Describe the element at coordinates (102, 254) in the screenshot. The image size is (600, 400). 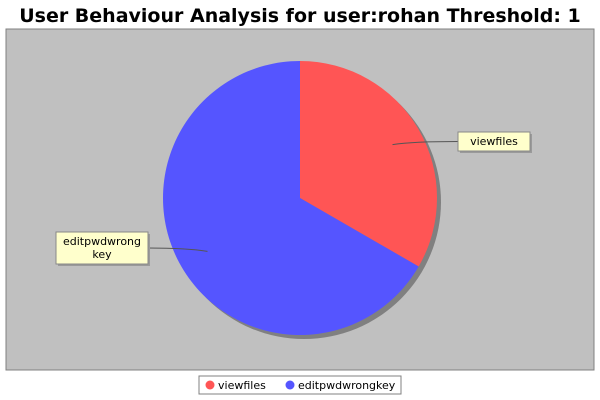
I see `callout-label: key` at that location.